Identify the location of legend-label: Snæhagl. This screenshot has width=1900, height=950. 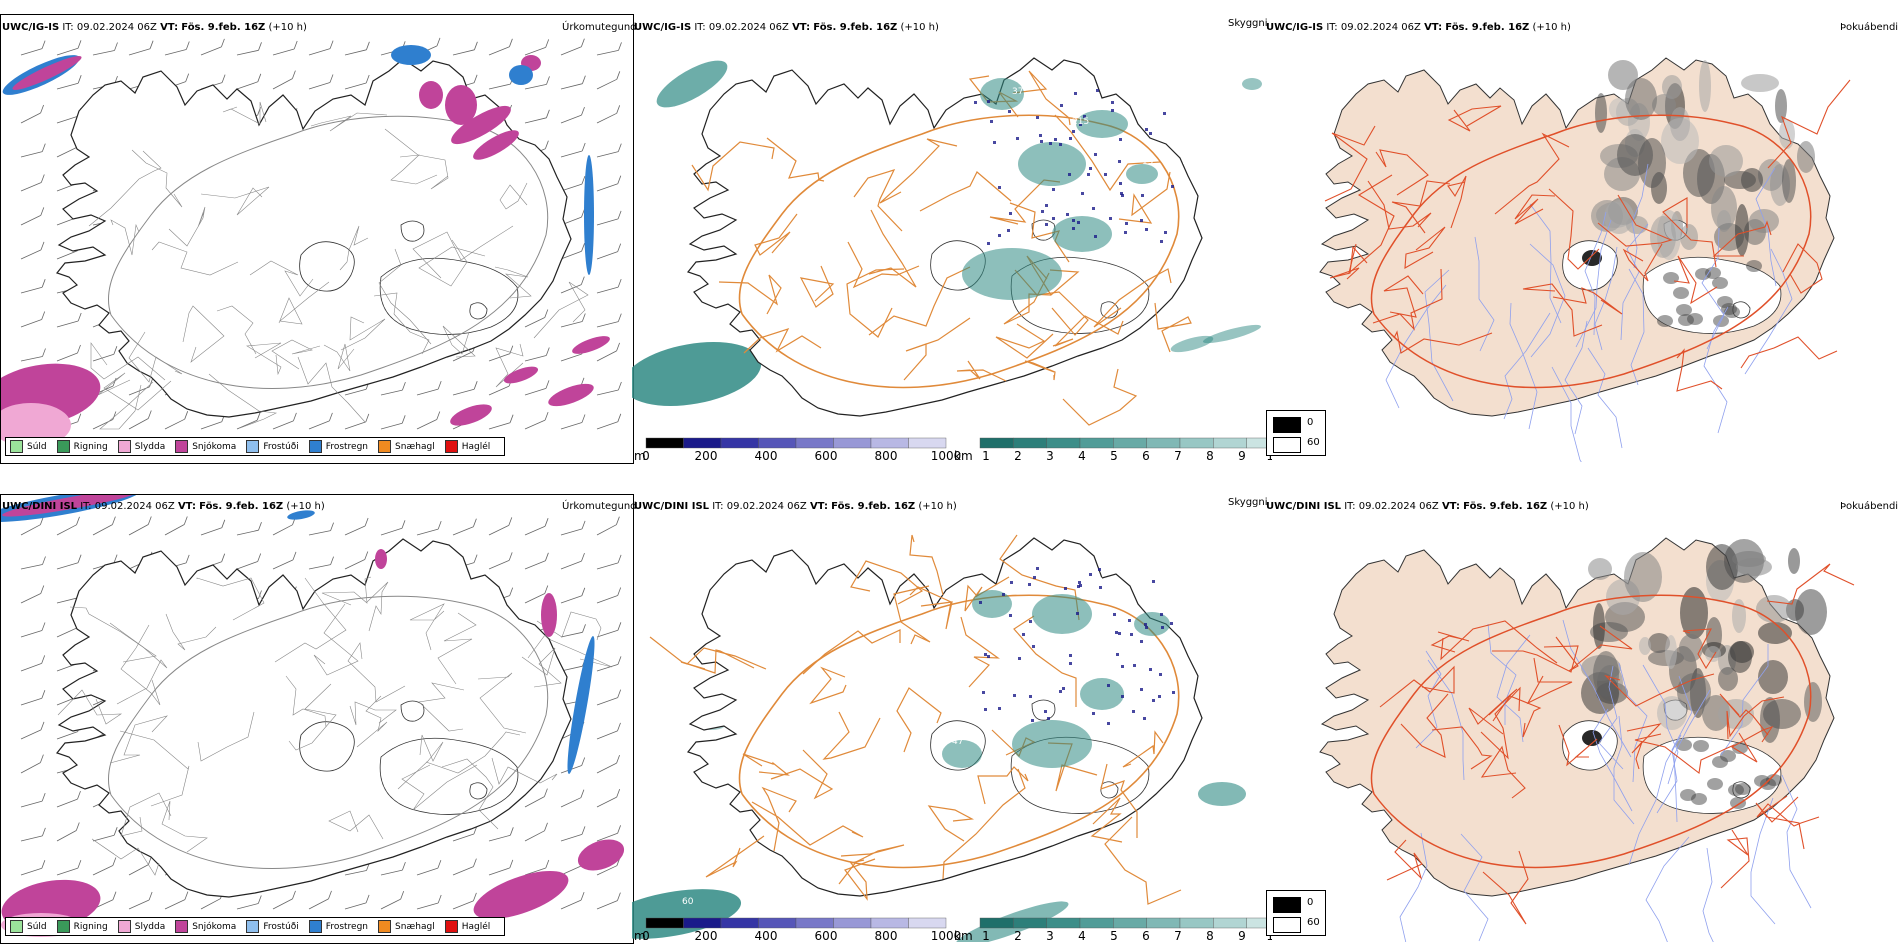
(415, 926).